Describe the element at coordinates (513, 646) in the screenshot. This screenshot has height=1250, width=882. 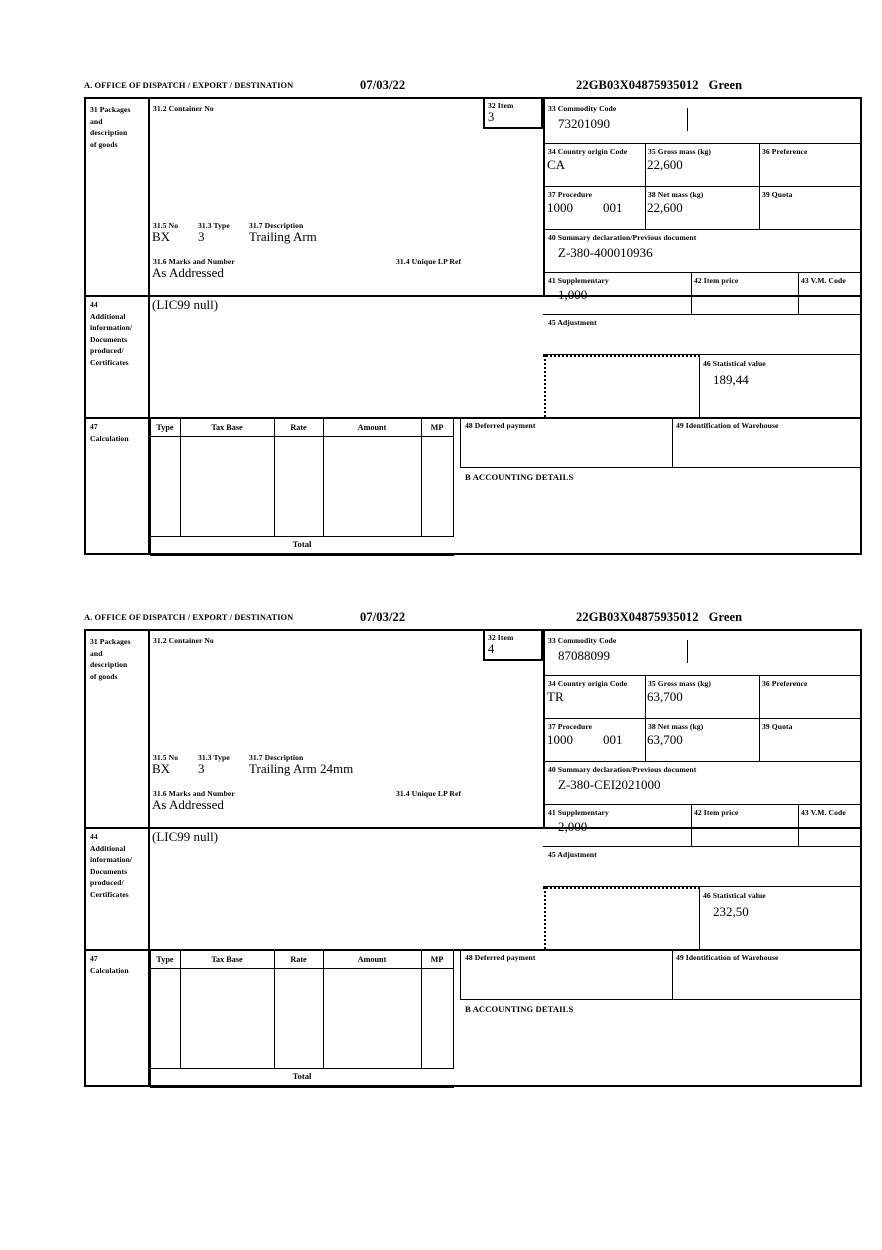
I see `field-32-item-box: 32 Item 4` at that location.